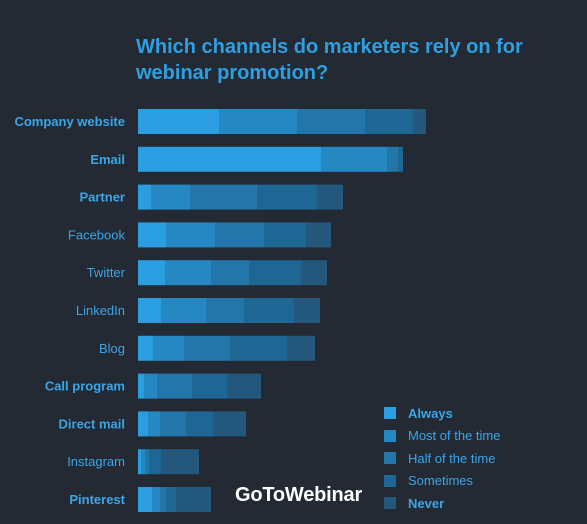 The image size is (587, 524). Describe the element at coordinates (207, 348) in the screenshot. I see `bar-segment-blog-half-of-the-time` at that location.